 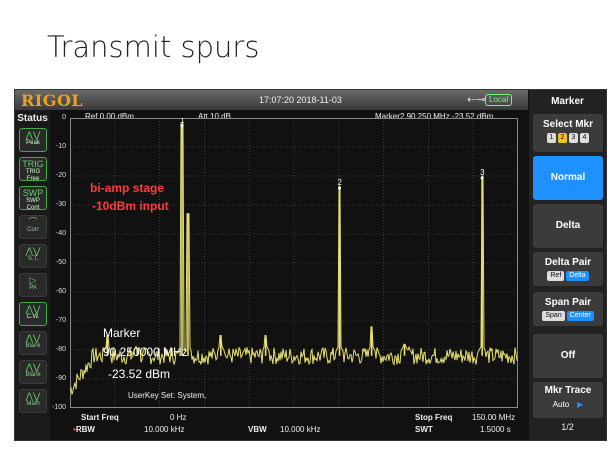 What do you see at coordinates (568, 356) in the screenshot?
I see `off-button: Off` at bounding box center [568, 356].